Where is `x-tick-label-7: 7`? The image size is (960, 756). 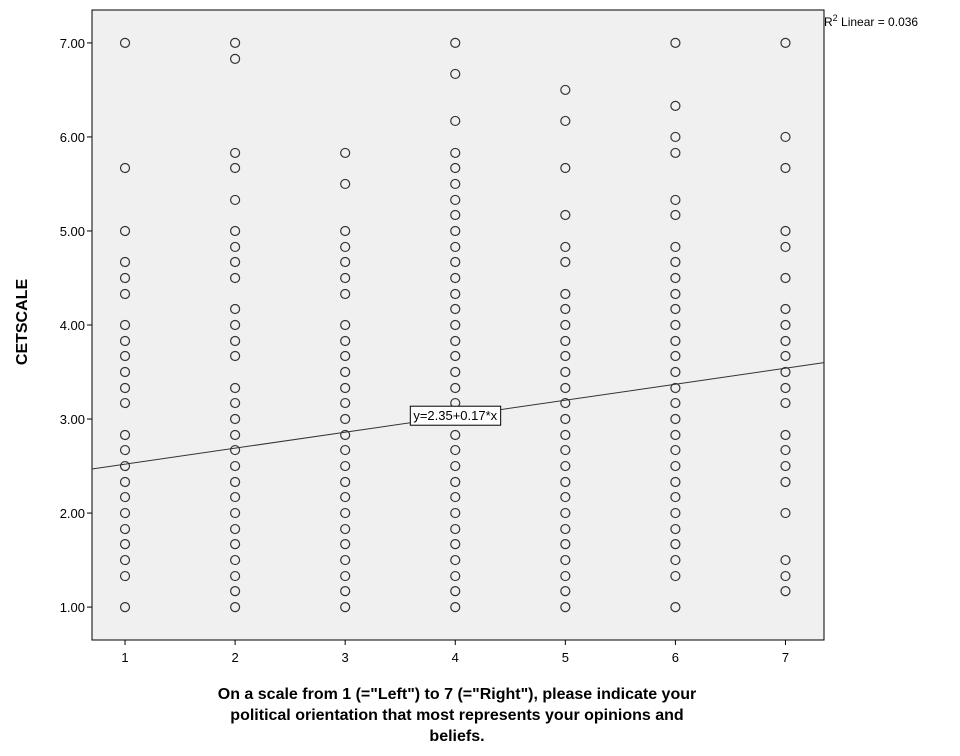
x-tick-label-7: 7 is located at coordinates (785, 657).